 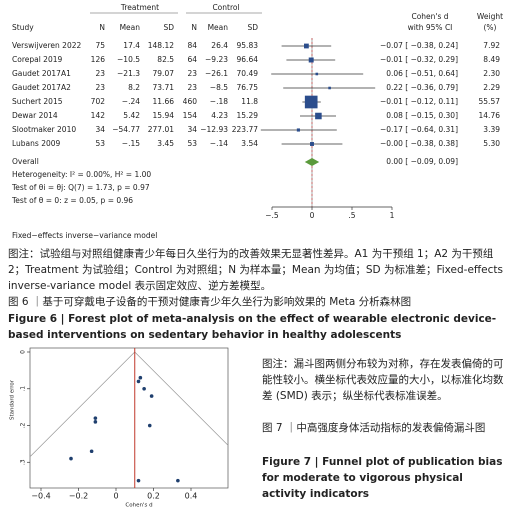 What do you see at coordinates (491, 73) in the screenshot?
I see `weight-text: 2.30` at bounding box center [491, 73].